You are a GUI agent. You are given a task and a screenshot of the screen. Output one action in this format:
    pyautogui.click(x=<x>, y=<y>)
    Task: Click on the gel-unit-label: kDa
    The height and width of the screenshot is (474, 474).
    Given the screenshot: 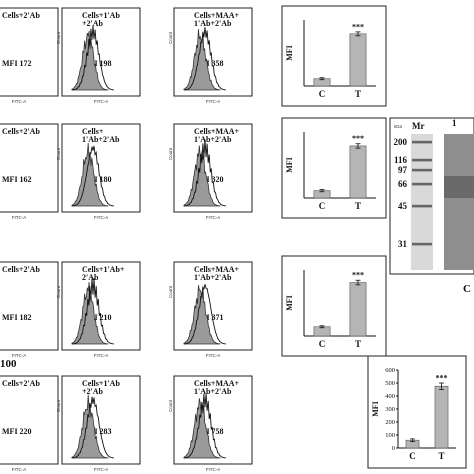 What is the action you would take?
    pyautogui.click(x=398, y=126)
    